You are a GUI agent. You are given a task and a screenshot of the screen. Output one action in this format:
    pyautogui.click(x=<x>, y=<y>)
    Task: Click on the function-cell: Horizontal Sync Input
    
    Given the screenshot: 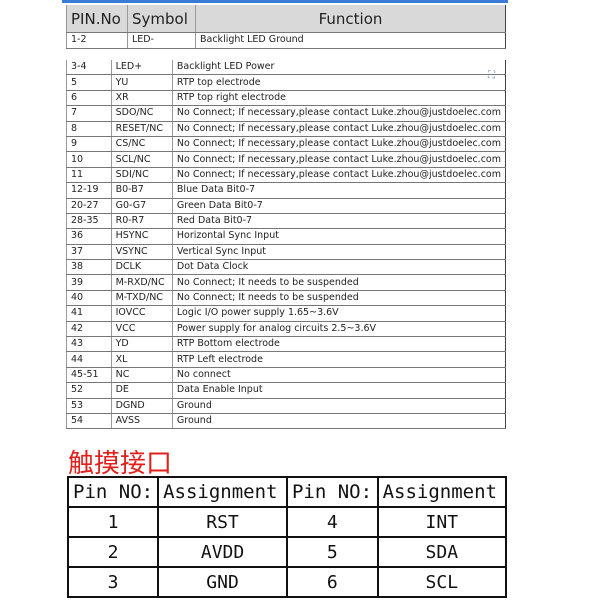 What is the action you would take?
    pyautogui.click(x=339, y=236)
    